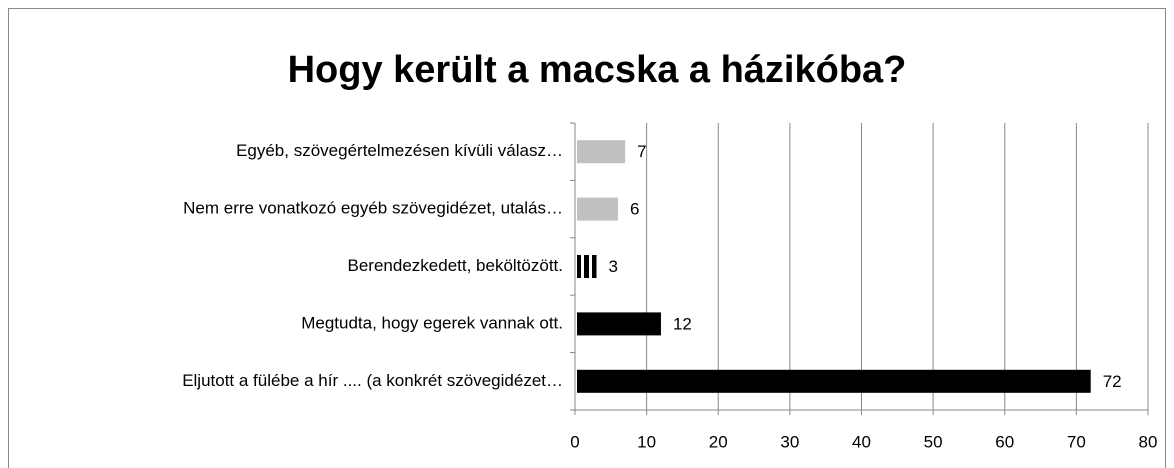 Image resolution: width=1174 pixels, height=468 pixels. I want to click on data-label: 3, so click(612, 266).